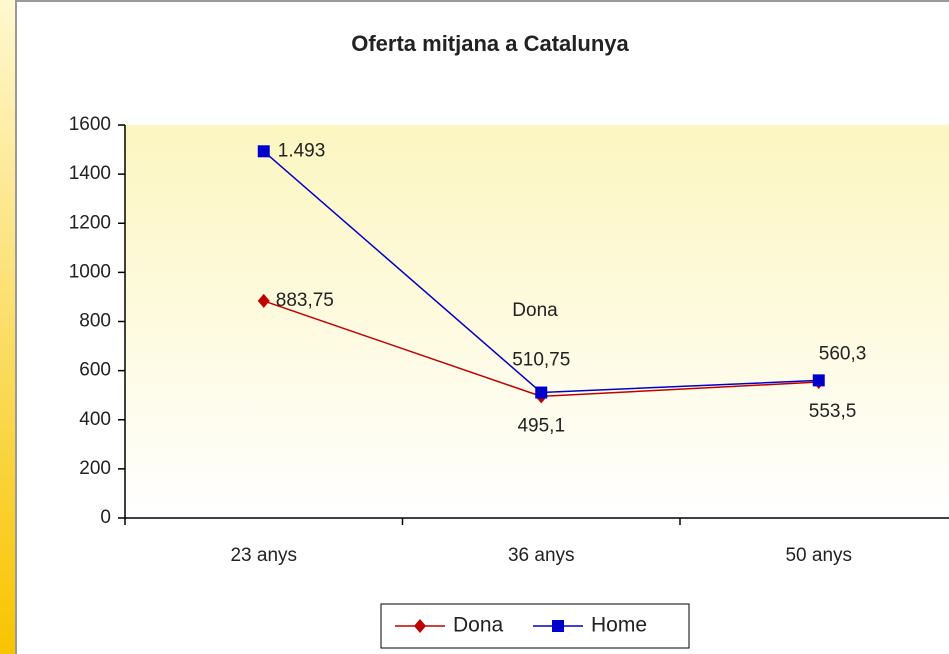 The image size is (949, 654). Describe the element at coordinates (833, 411) in the screenshot. I see `data-label: 553,5` at that location.